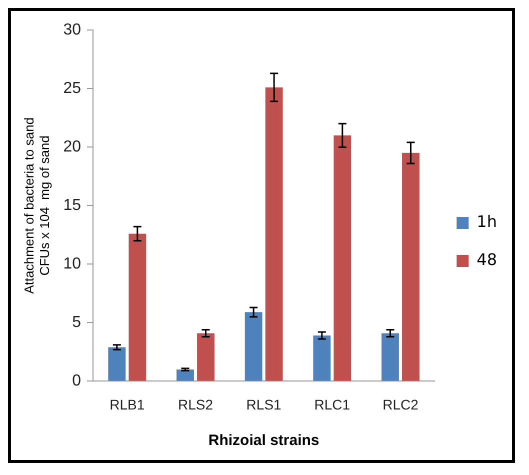 The width and height of the screenshot is (529, 475). What do you see at coordinates (127, 404) in the screenshot?
I see `x-tick-label: RLB1` at bounding box center [127, 404].